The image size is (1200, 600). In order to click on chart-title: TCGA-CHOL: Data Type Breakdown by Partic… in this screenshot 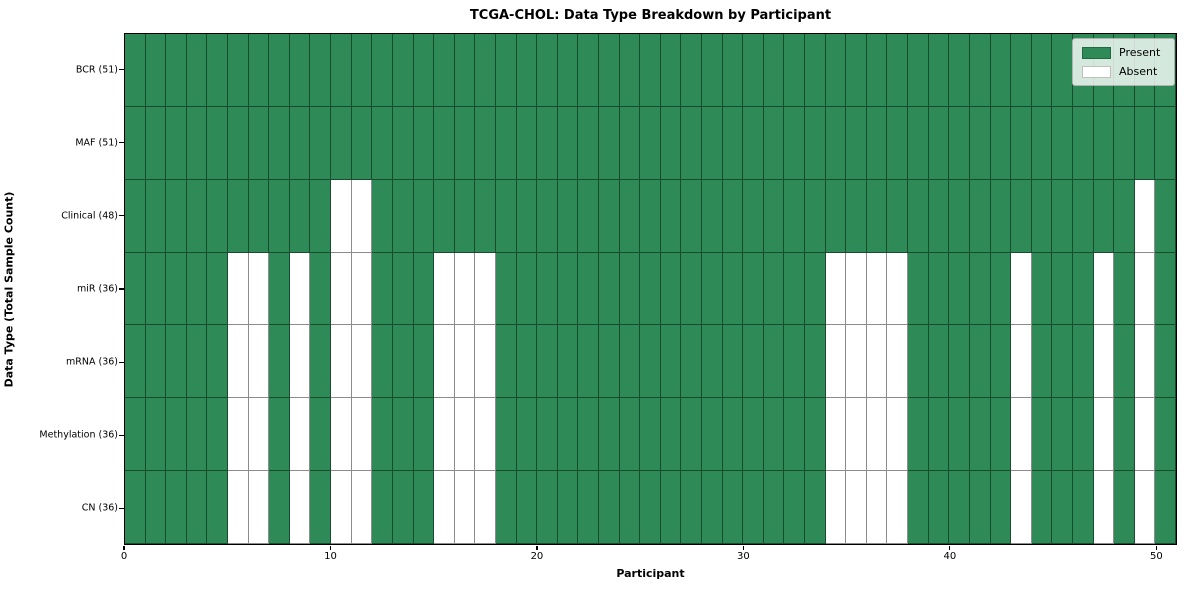, I will do `click(650, 15)`.